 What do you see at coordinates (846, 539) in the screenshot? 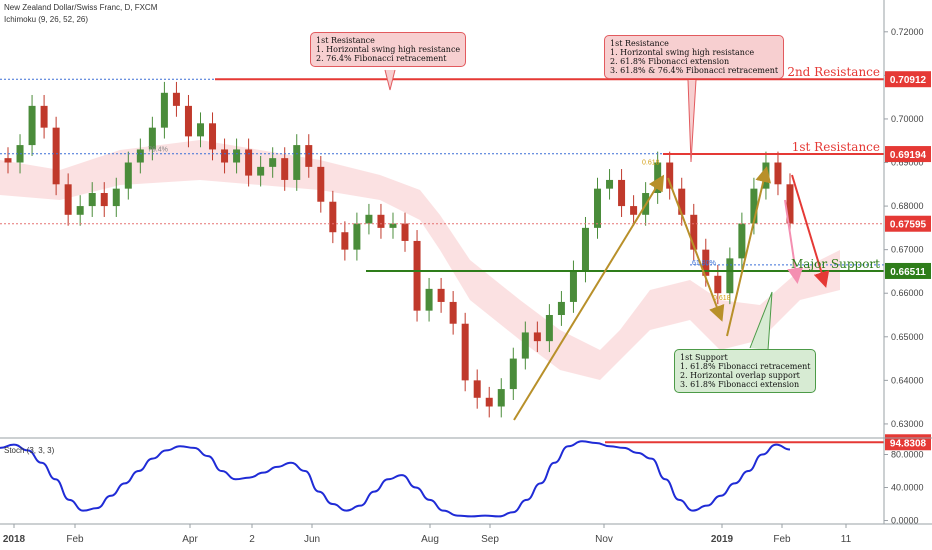
I see `time-tick-label: 11` at bounding box center [846, 539].